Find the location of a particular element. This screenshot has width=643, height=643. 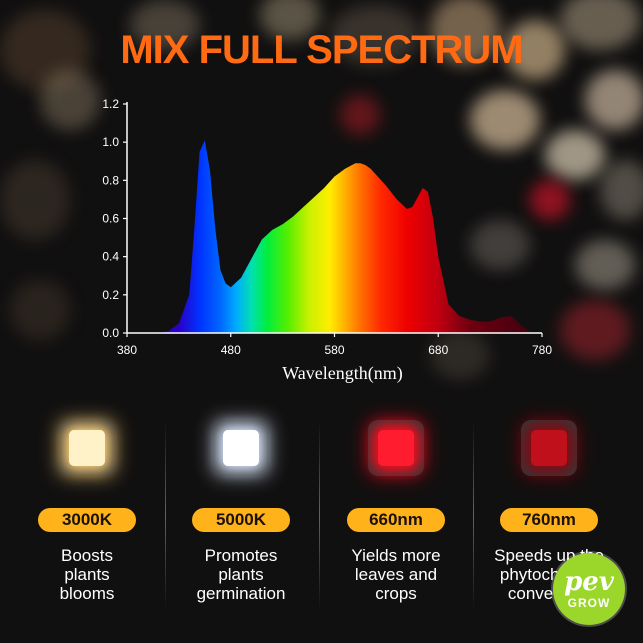

x-tick-label: 580 is located at coordinates (334, 350).